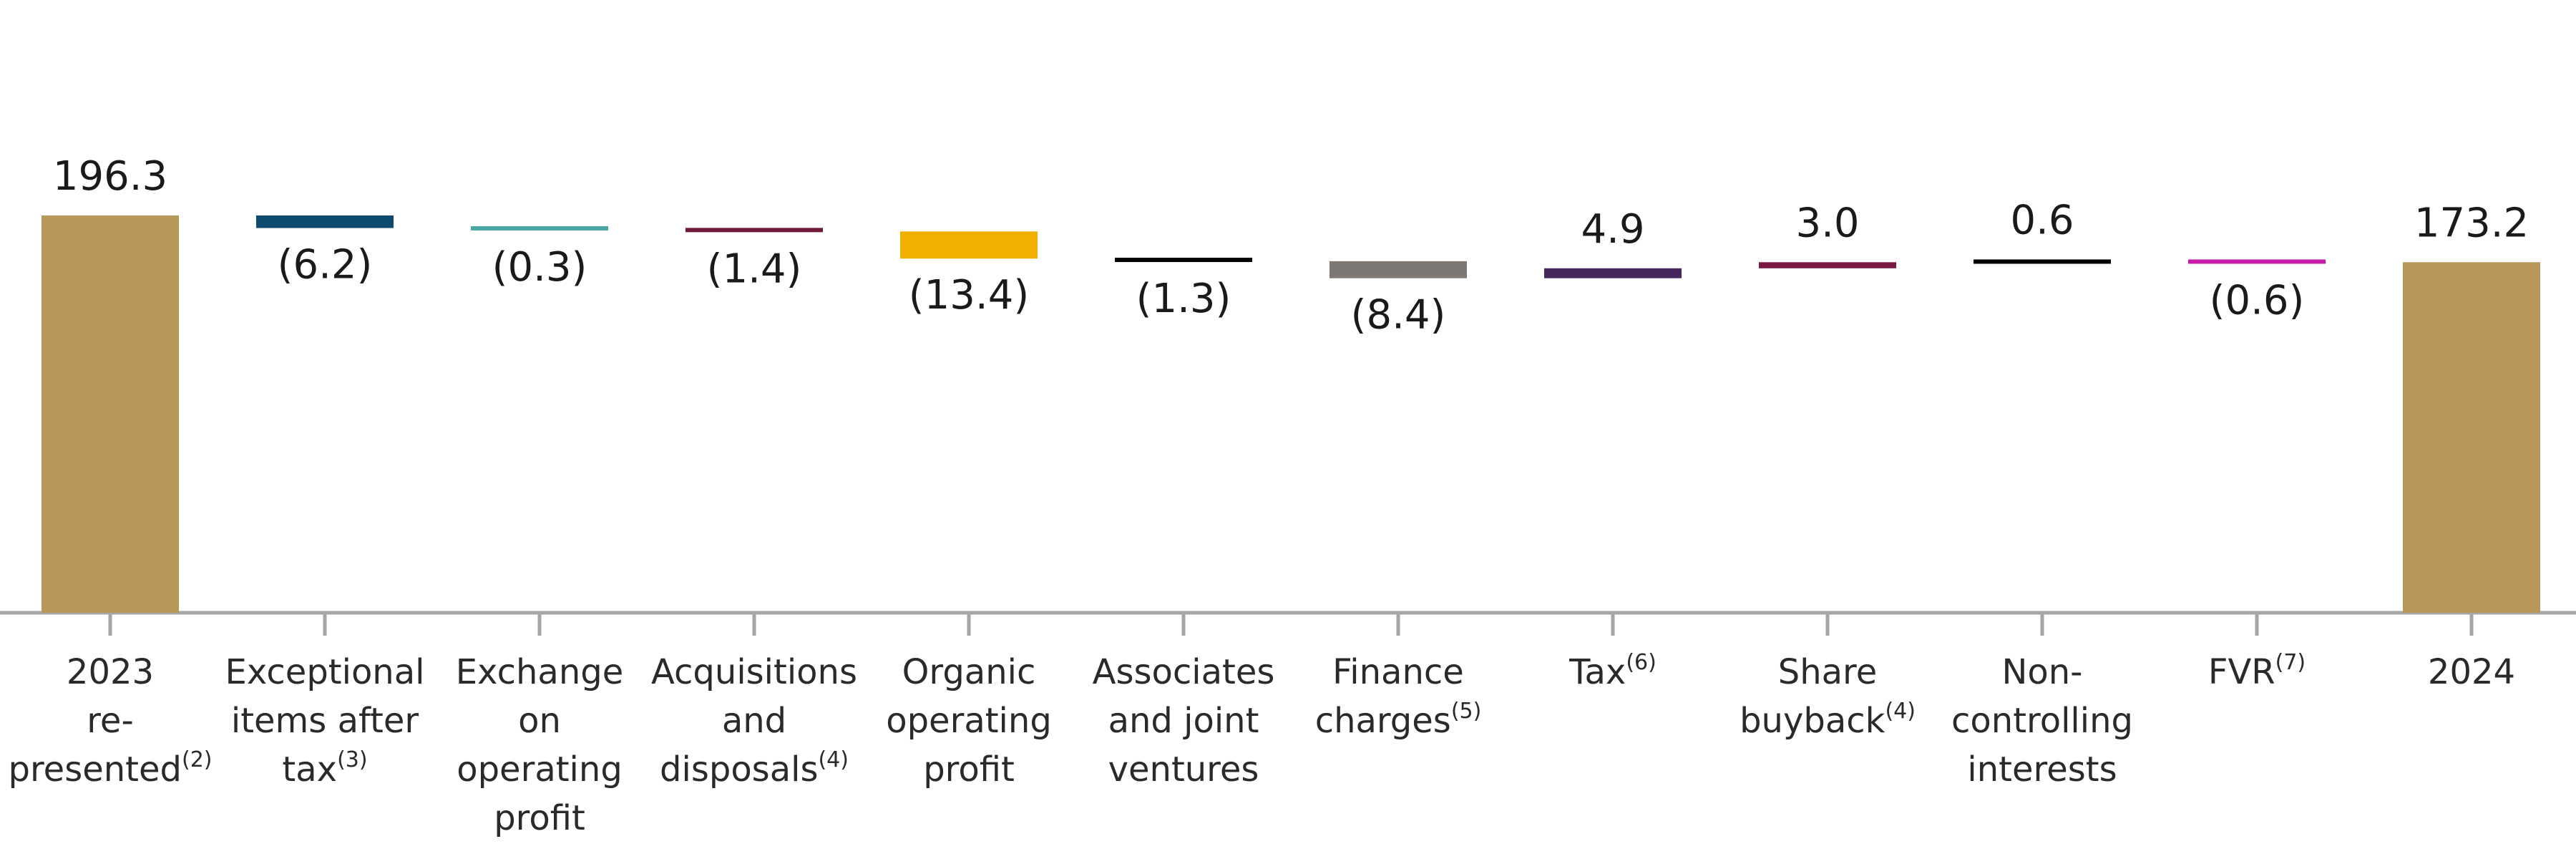  I want to click on category-label-2: Exchange on operating profit, so click(540, 745).